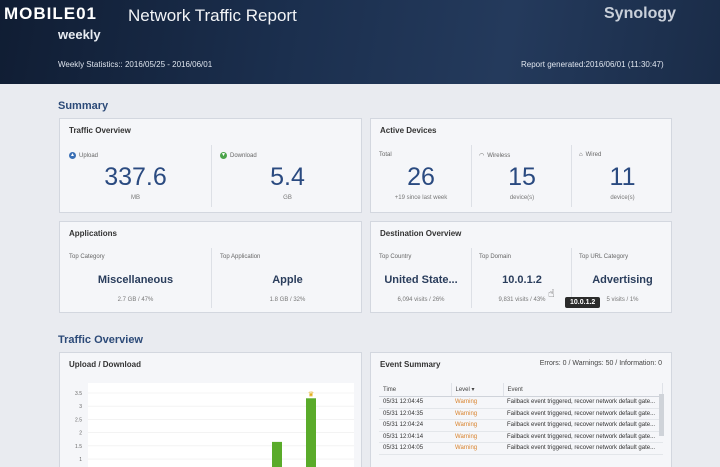 This screenshot has width=720, height=467. What do you see at coordinates (421, 233) in the screenshot?
I see `card-title: Destination Overview` at bounding box center [421, 233].